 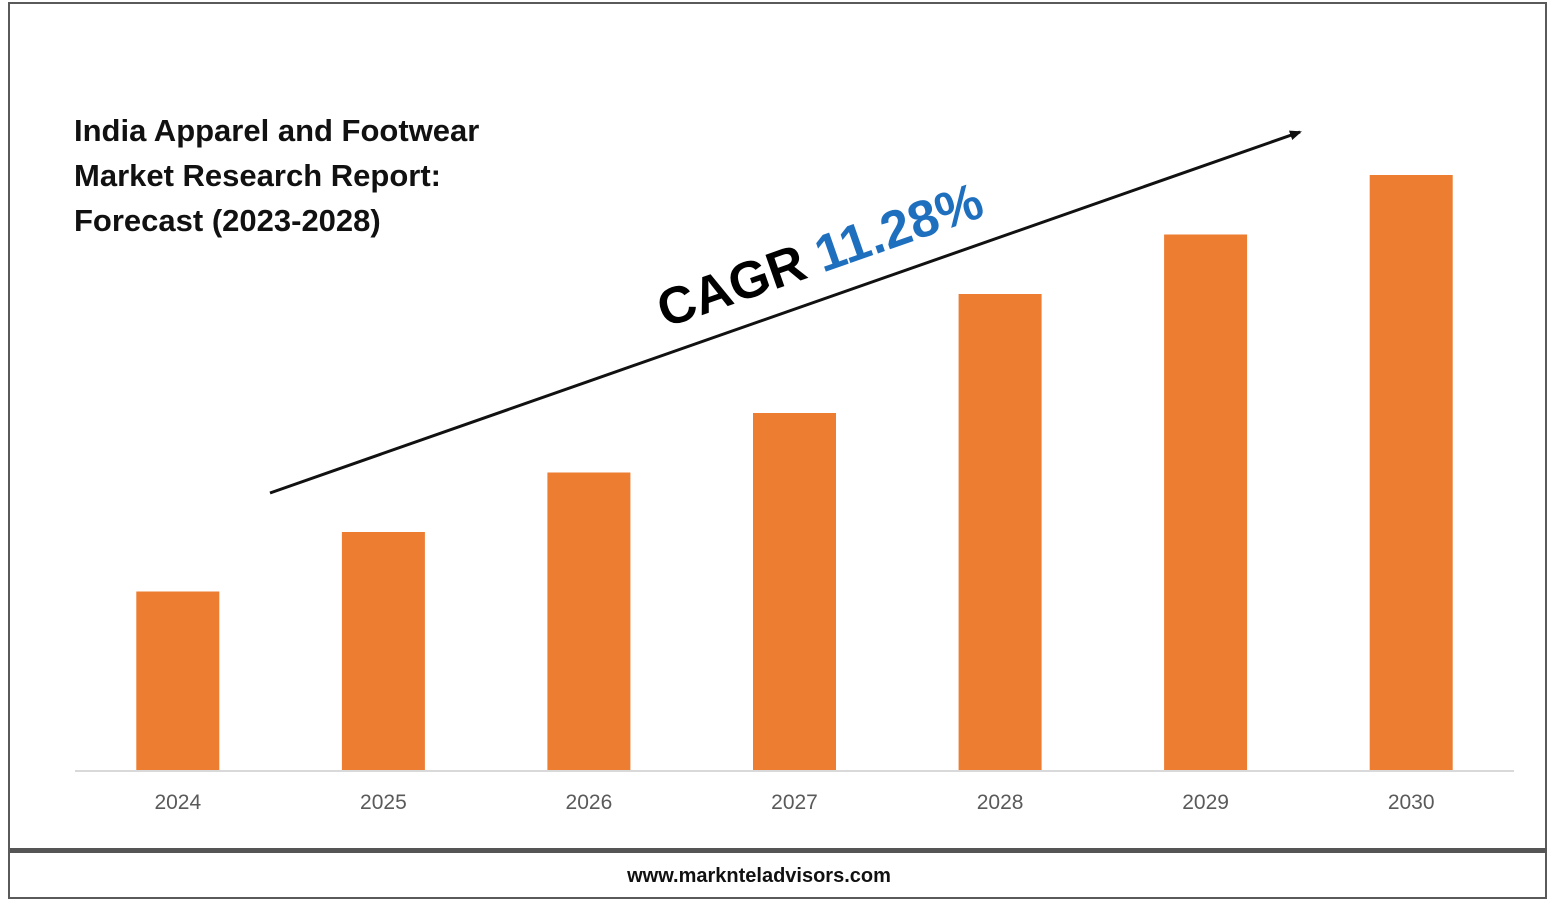 What do you see at coordinates (383, 802) in the screenshot?
I see `x-tick-label-2025: 2025` at bounding box center [383, 802].